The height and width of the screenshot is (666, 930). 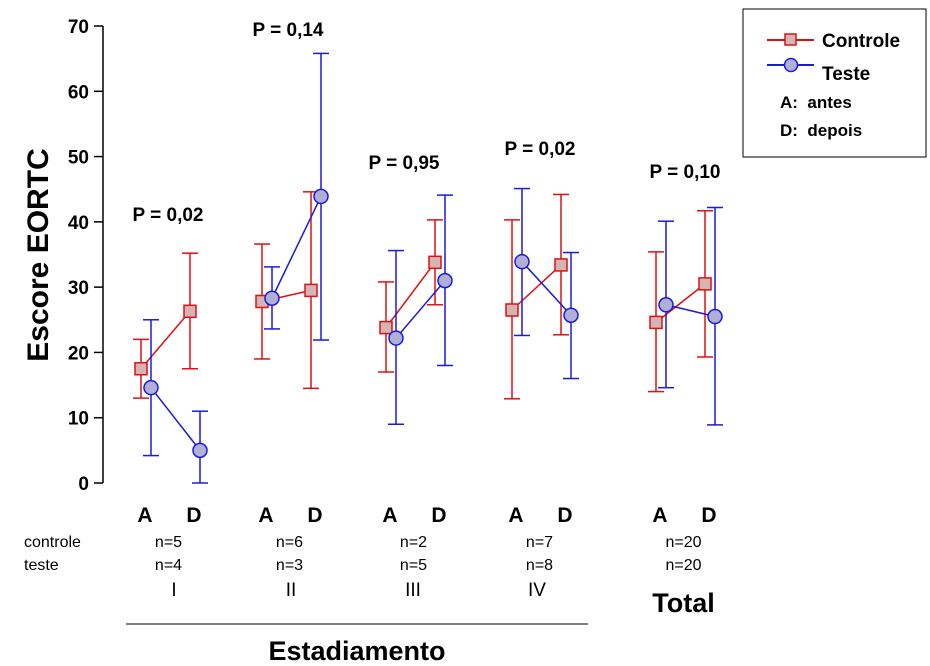 What do you see at coordinates (289, 542) in the screenshot?
I see `n-controle: n=6` at bounding box center [289, 542].